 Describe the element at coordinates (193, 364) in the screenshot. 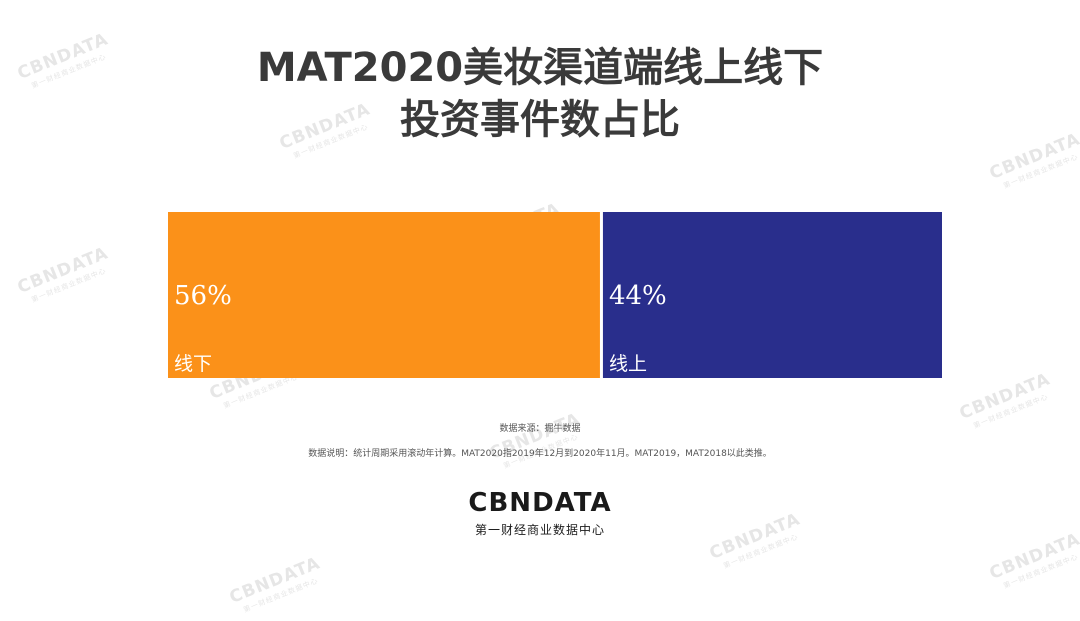

I see `category-label-0: 线下` at that location.